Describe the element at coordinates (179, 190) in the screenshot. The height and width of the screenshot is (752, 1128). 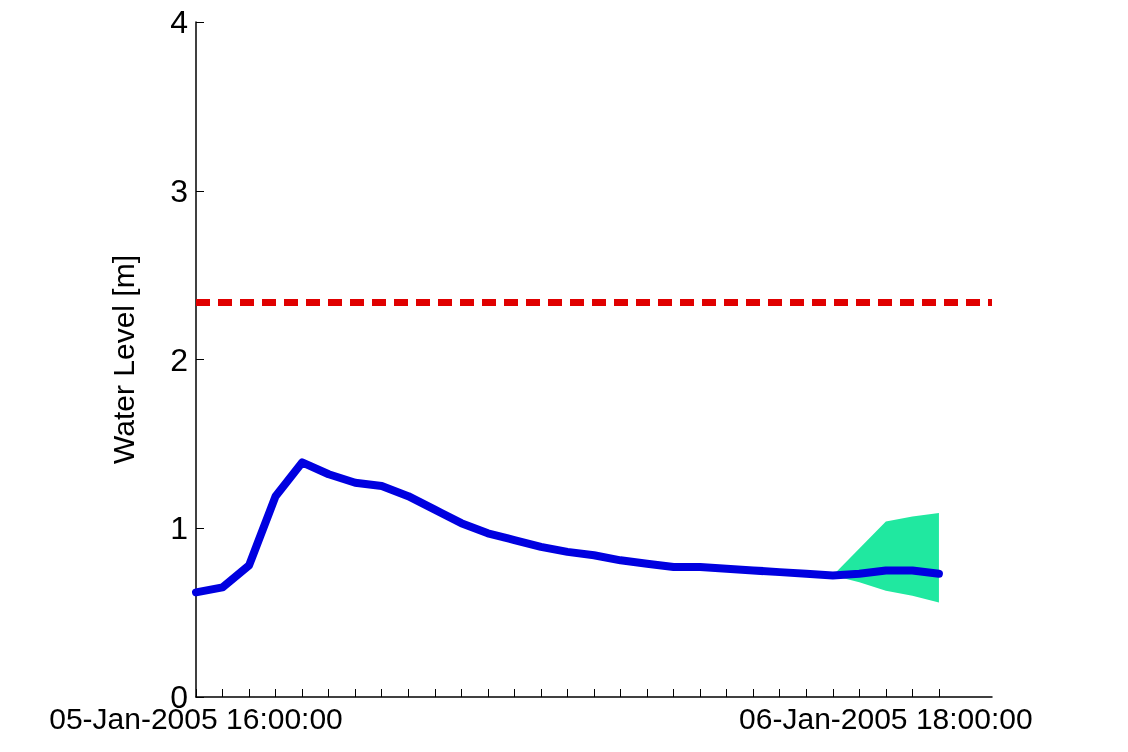
I see `y-tick-label: 3` at that location.